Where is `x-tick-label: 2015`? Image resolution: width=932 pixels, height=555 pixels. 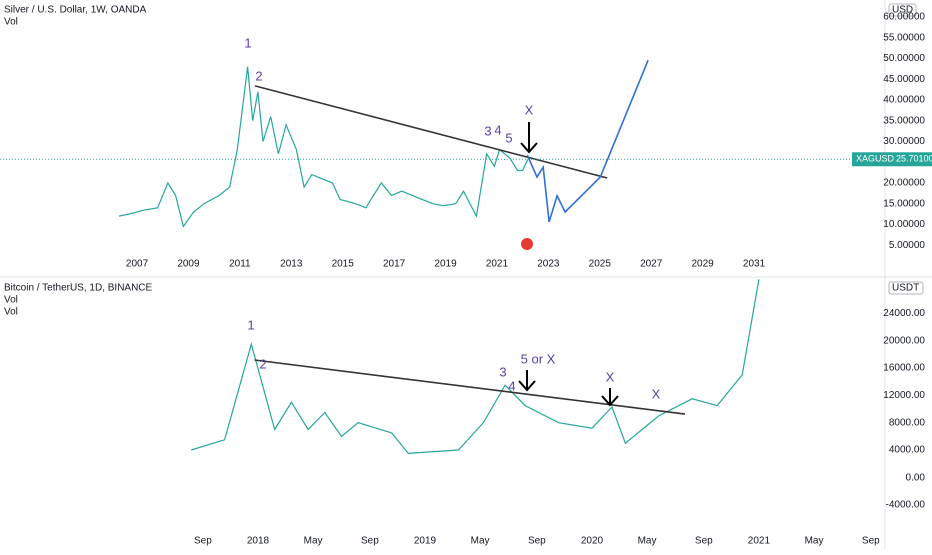
x-tick-label: 2015 is located at coordinates (343, 264).